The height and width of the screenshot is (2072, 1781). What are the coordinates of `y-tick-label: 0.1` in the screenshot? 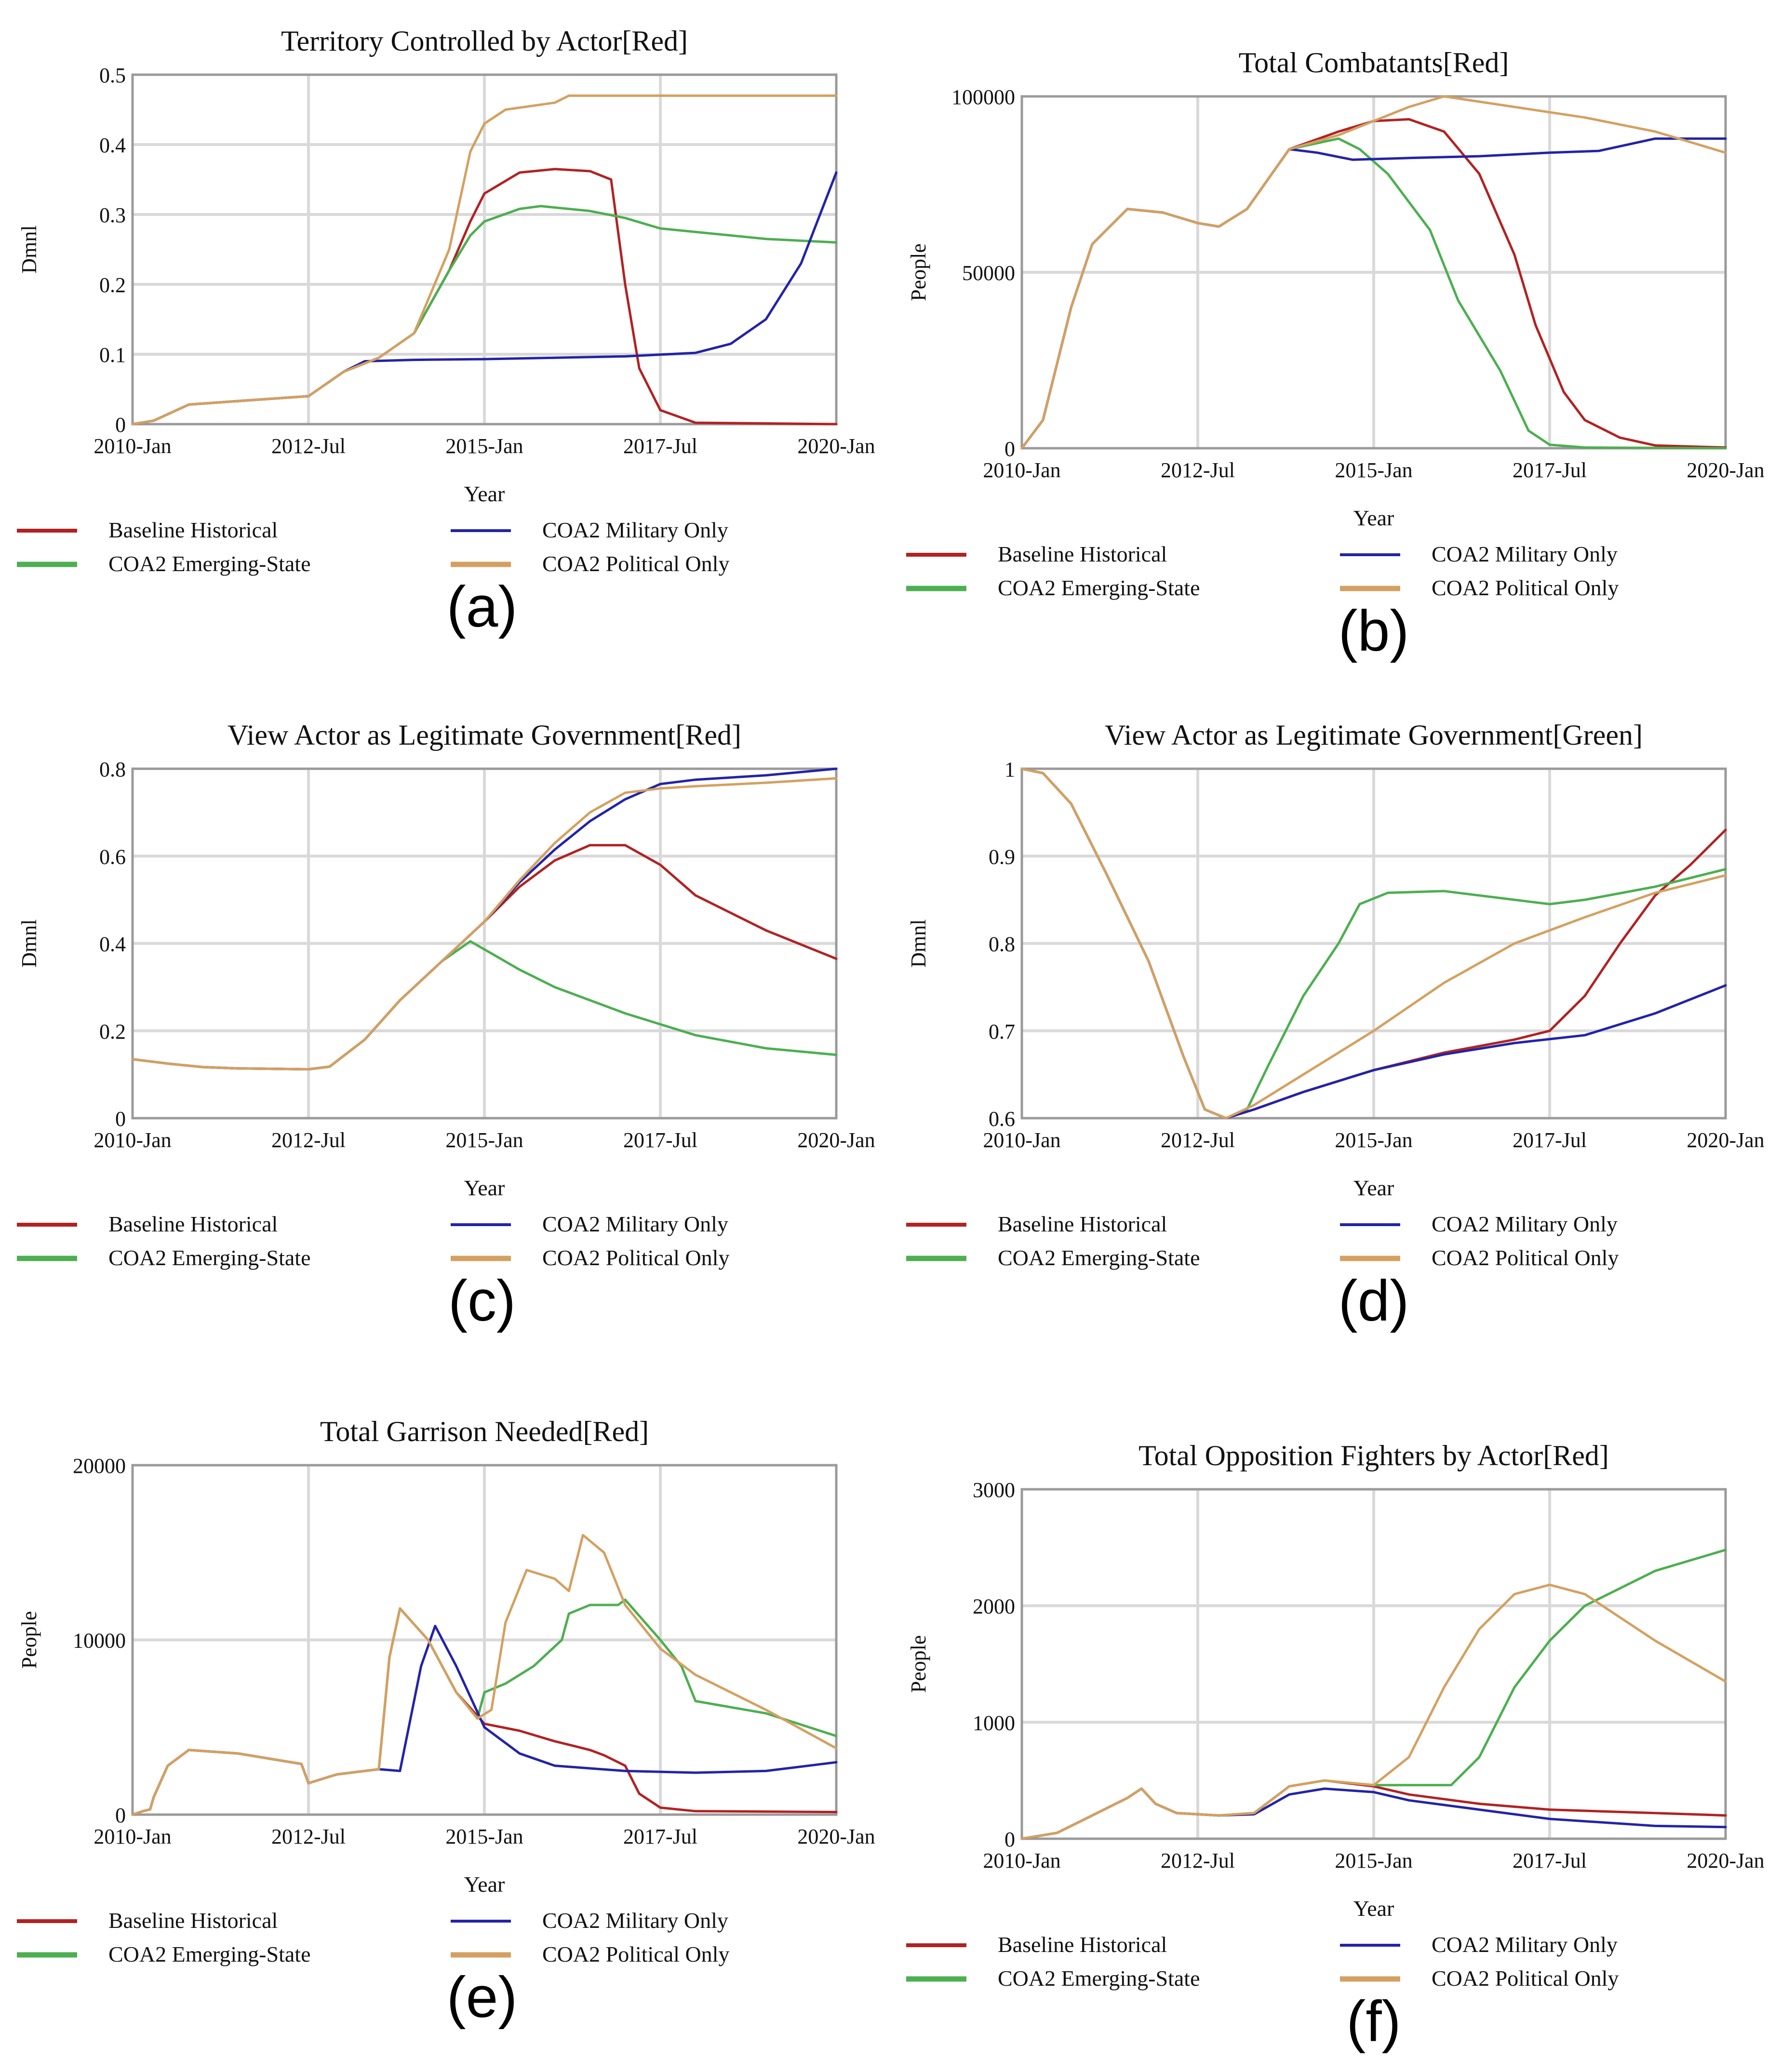 It's located at (112, 355).